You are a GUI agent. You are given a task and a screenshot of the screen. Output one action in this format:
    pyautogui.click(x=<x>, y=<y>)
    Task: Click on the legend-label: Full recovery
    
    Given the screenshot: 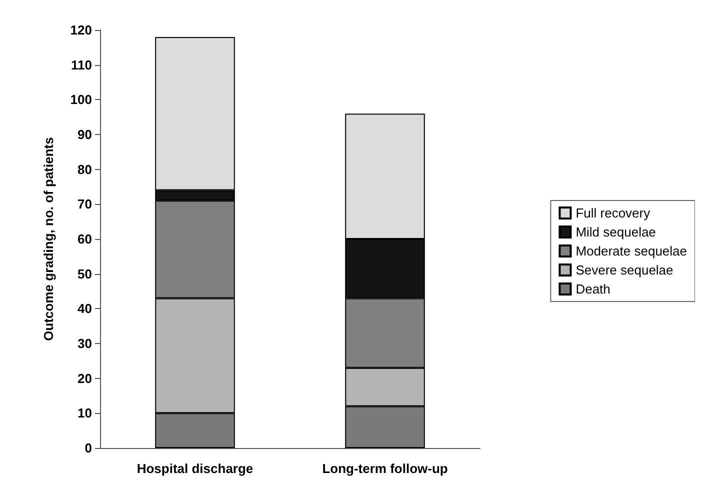 What is the action you would take?
    pyautogui.click(x=613, y=213)
    